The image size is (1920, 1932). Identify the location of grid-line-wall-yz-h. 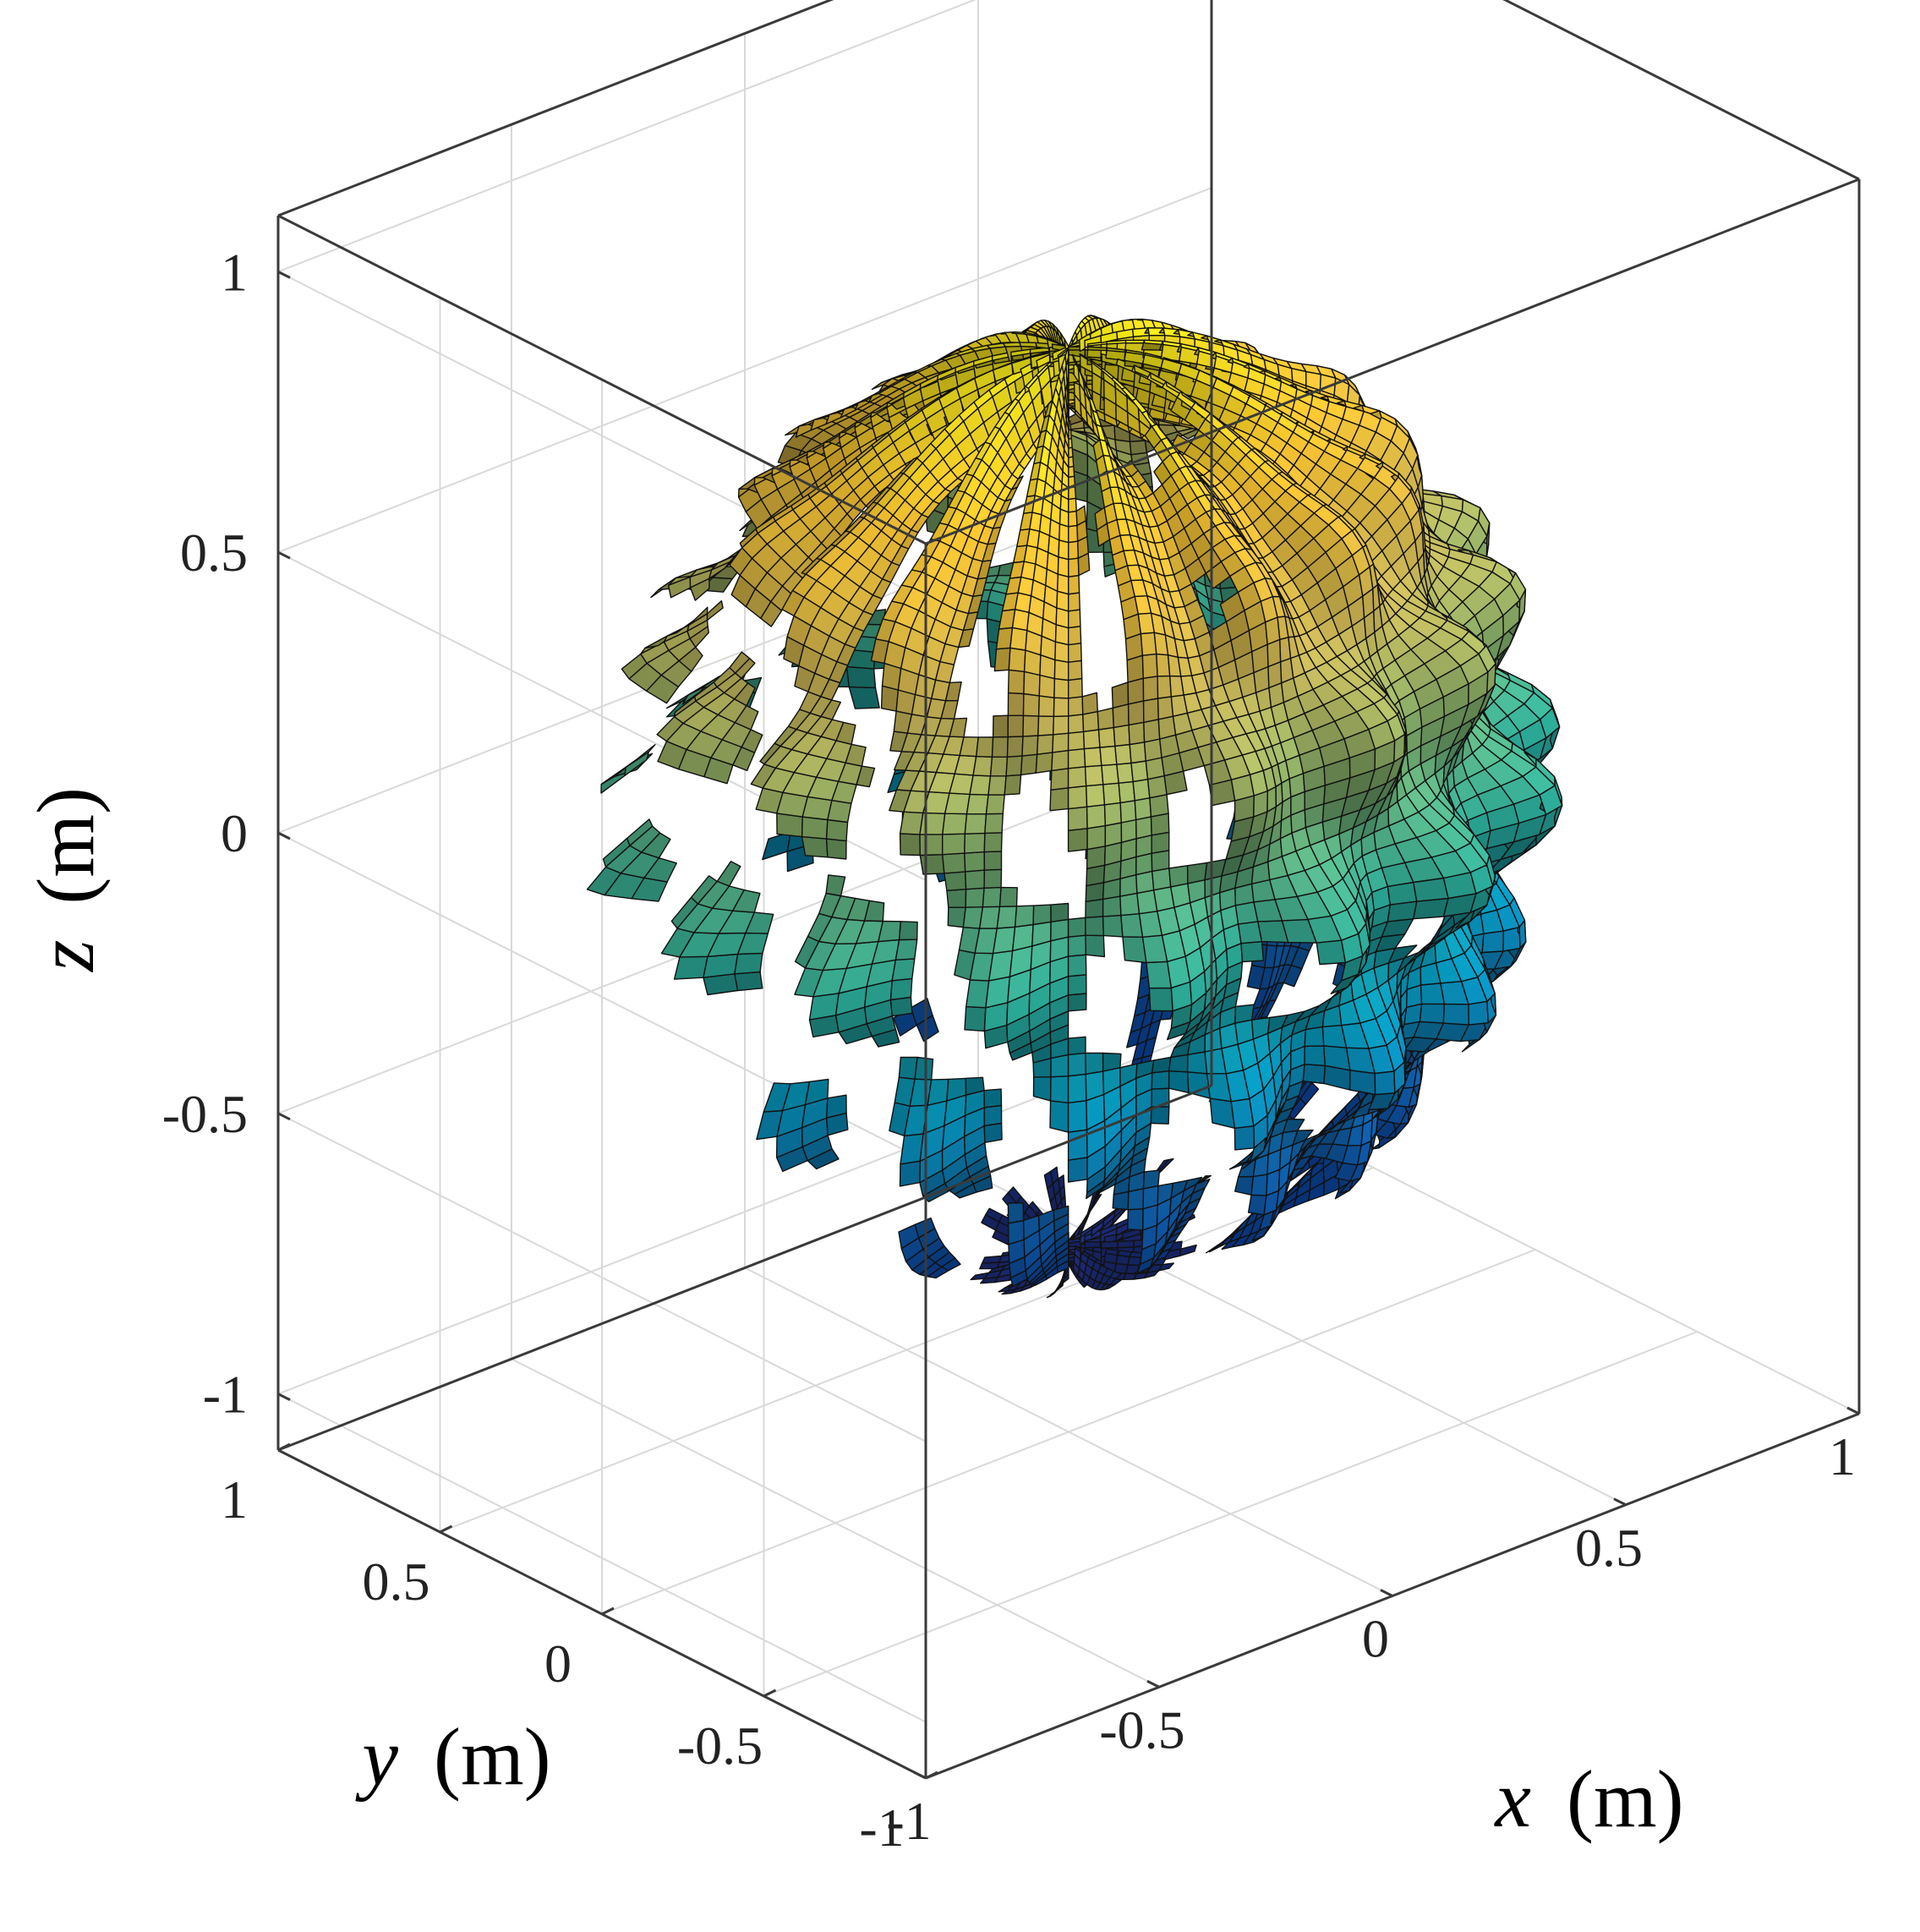
(602, 1558).